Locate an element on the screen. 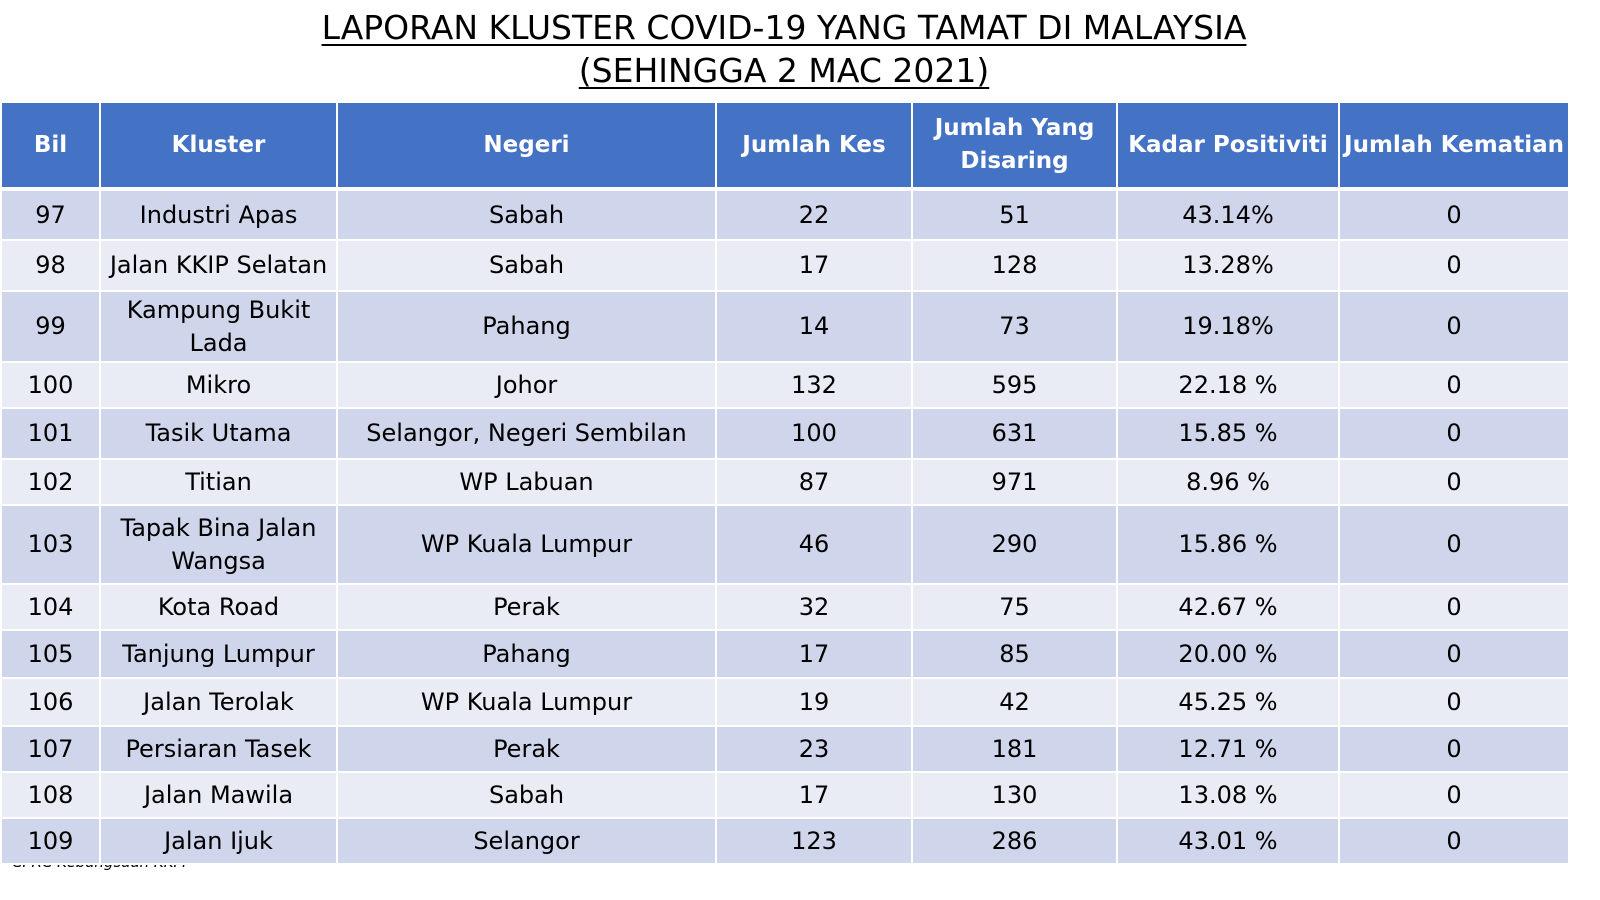 The width and height of the screenshot is (1600, 900). cell-jumlah-kes: 132 is located at coordinates (814, 385).